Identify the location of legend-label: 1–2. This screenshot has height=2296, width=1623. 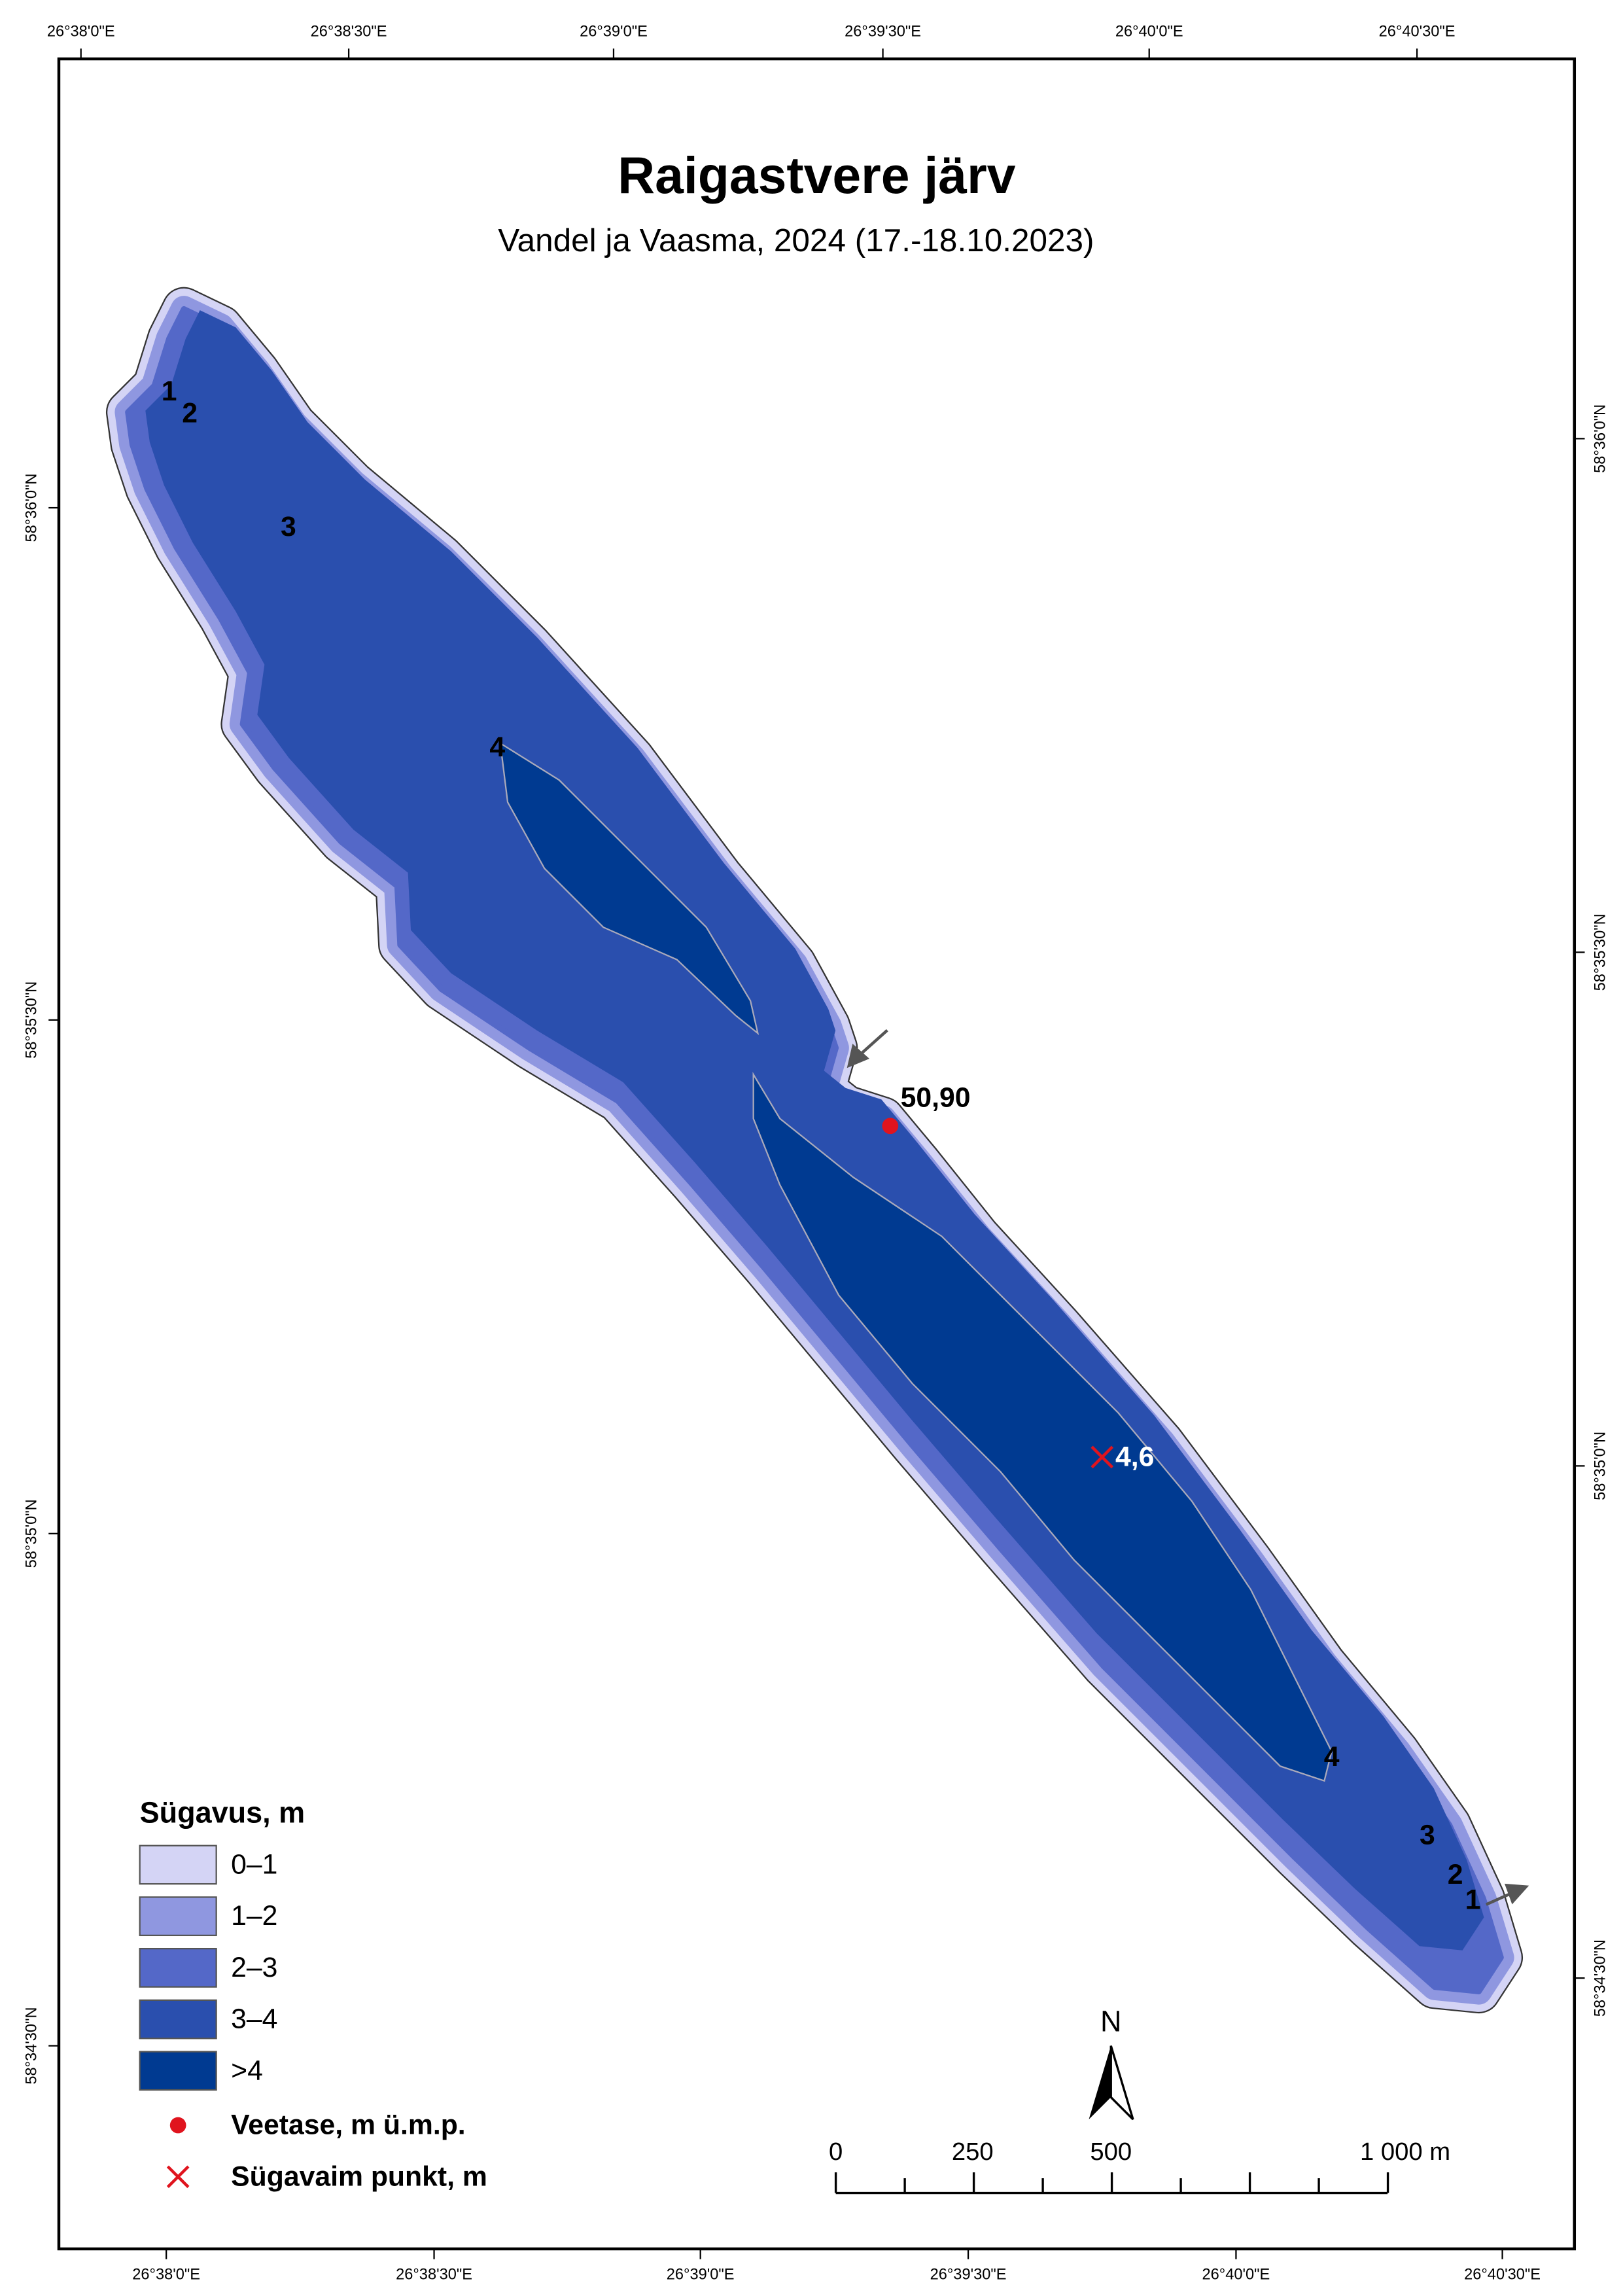
(254, 1916).